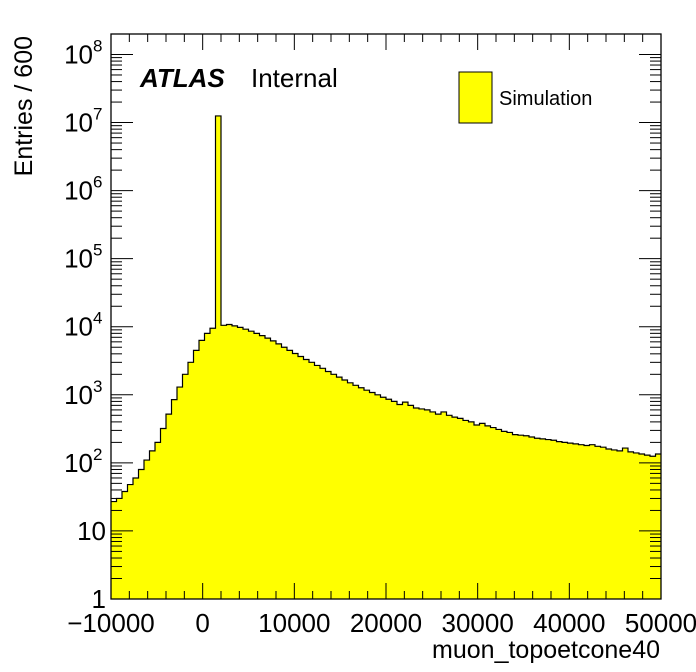  Describe the element at coordinates (545, 99) in the screenshot. I see `legend-label-simulation: Simulation` at that location.